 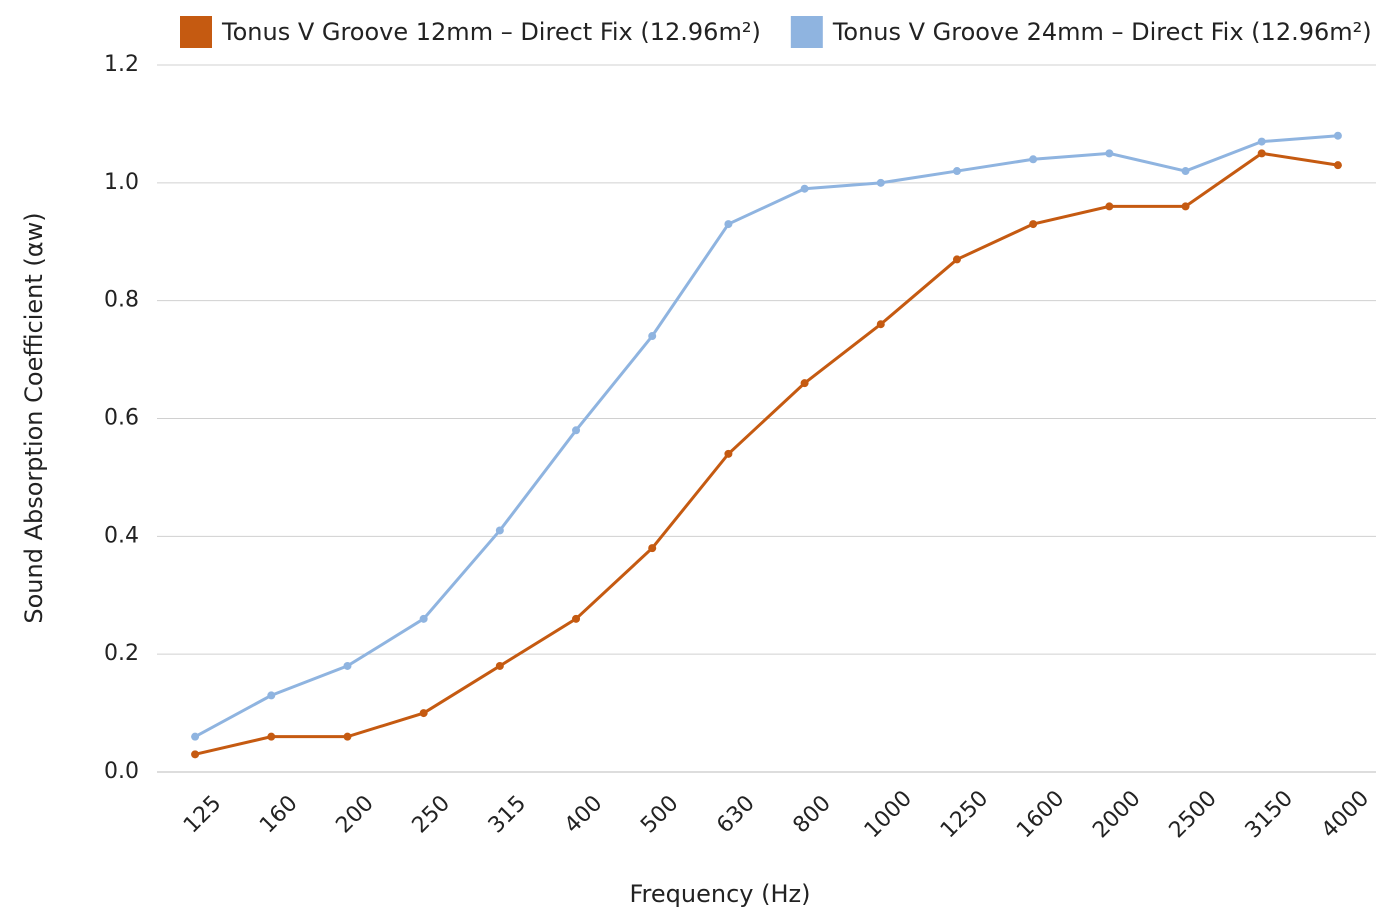 I want to click on x-tick-label: 1600, so click(x=1040, y=814).